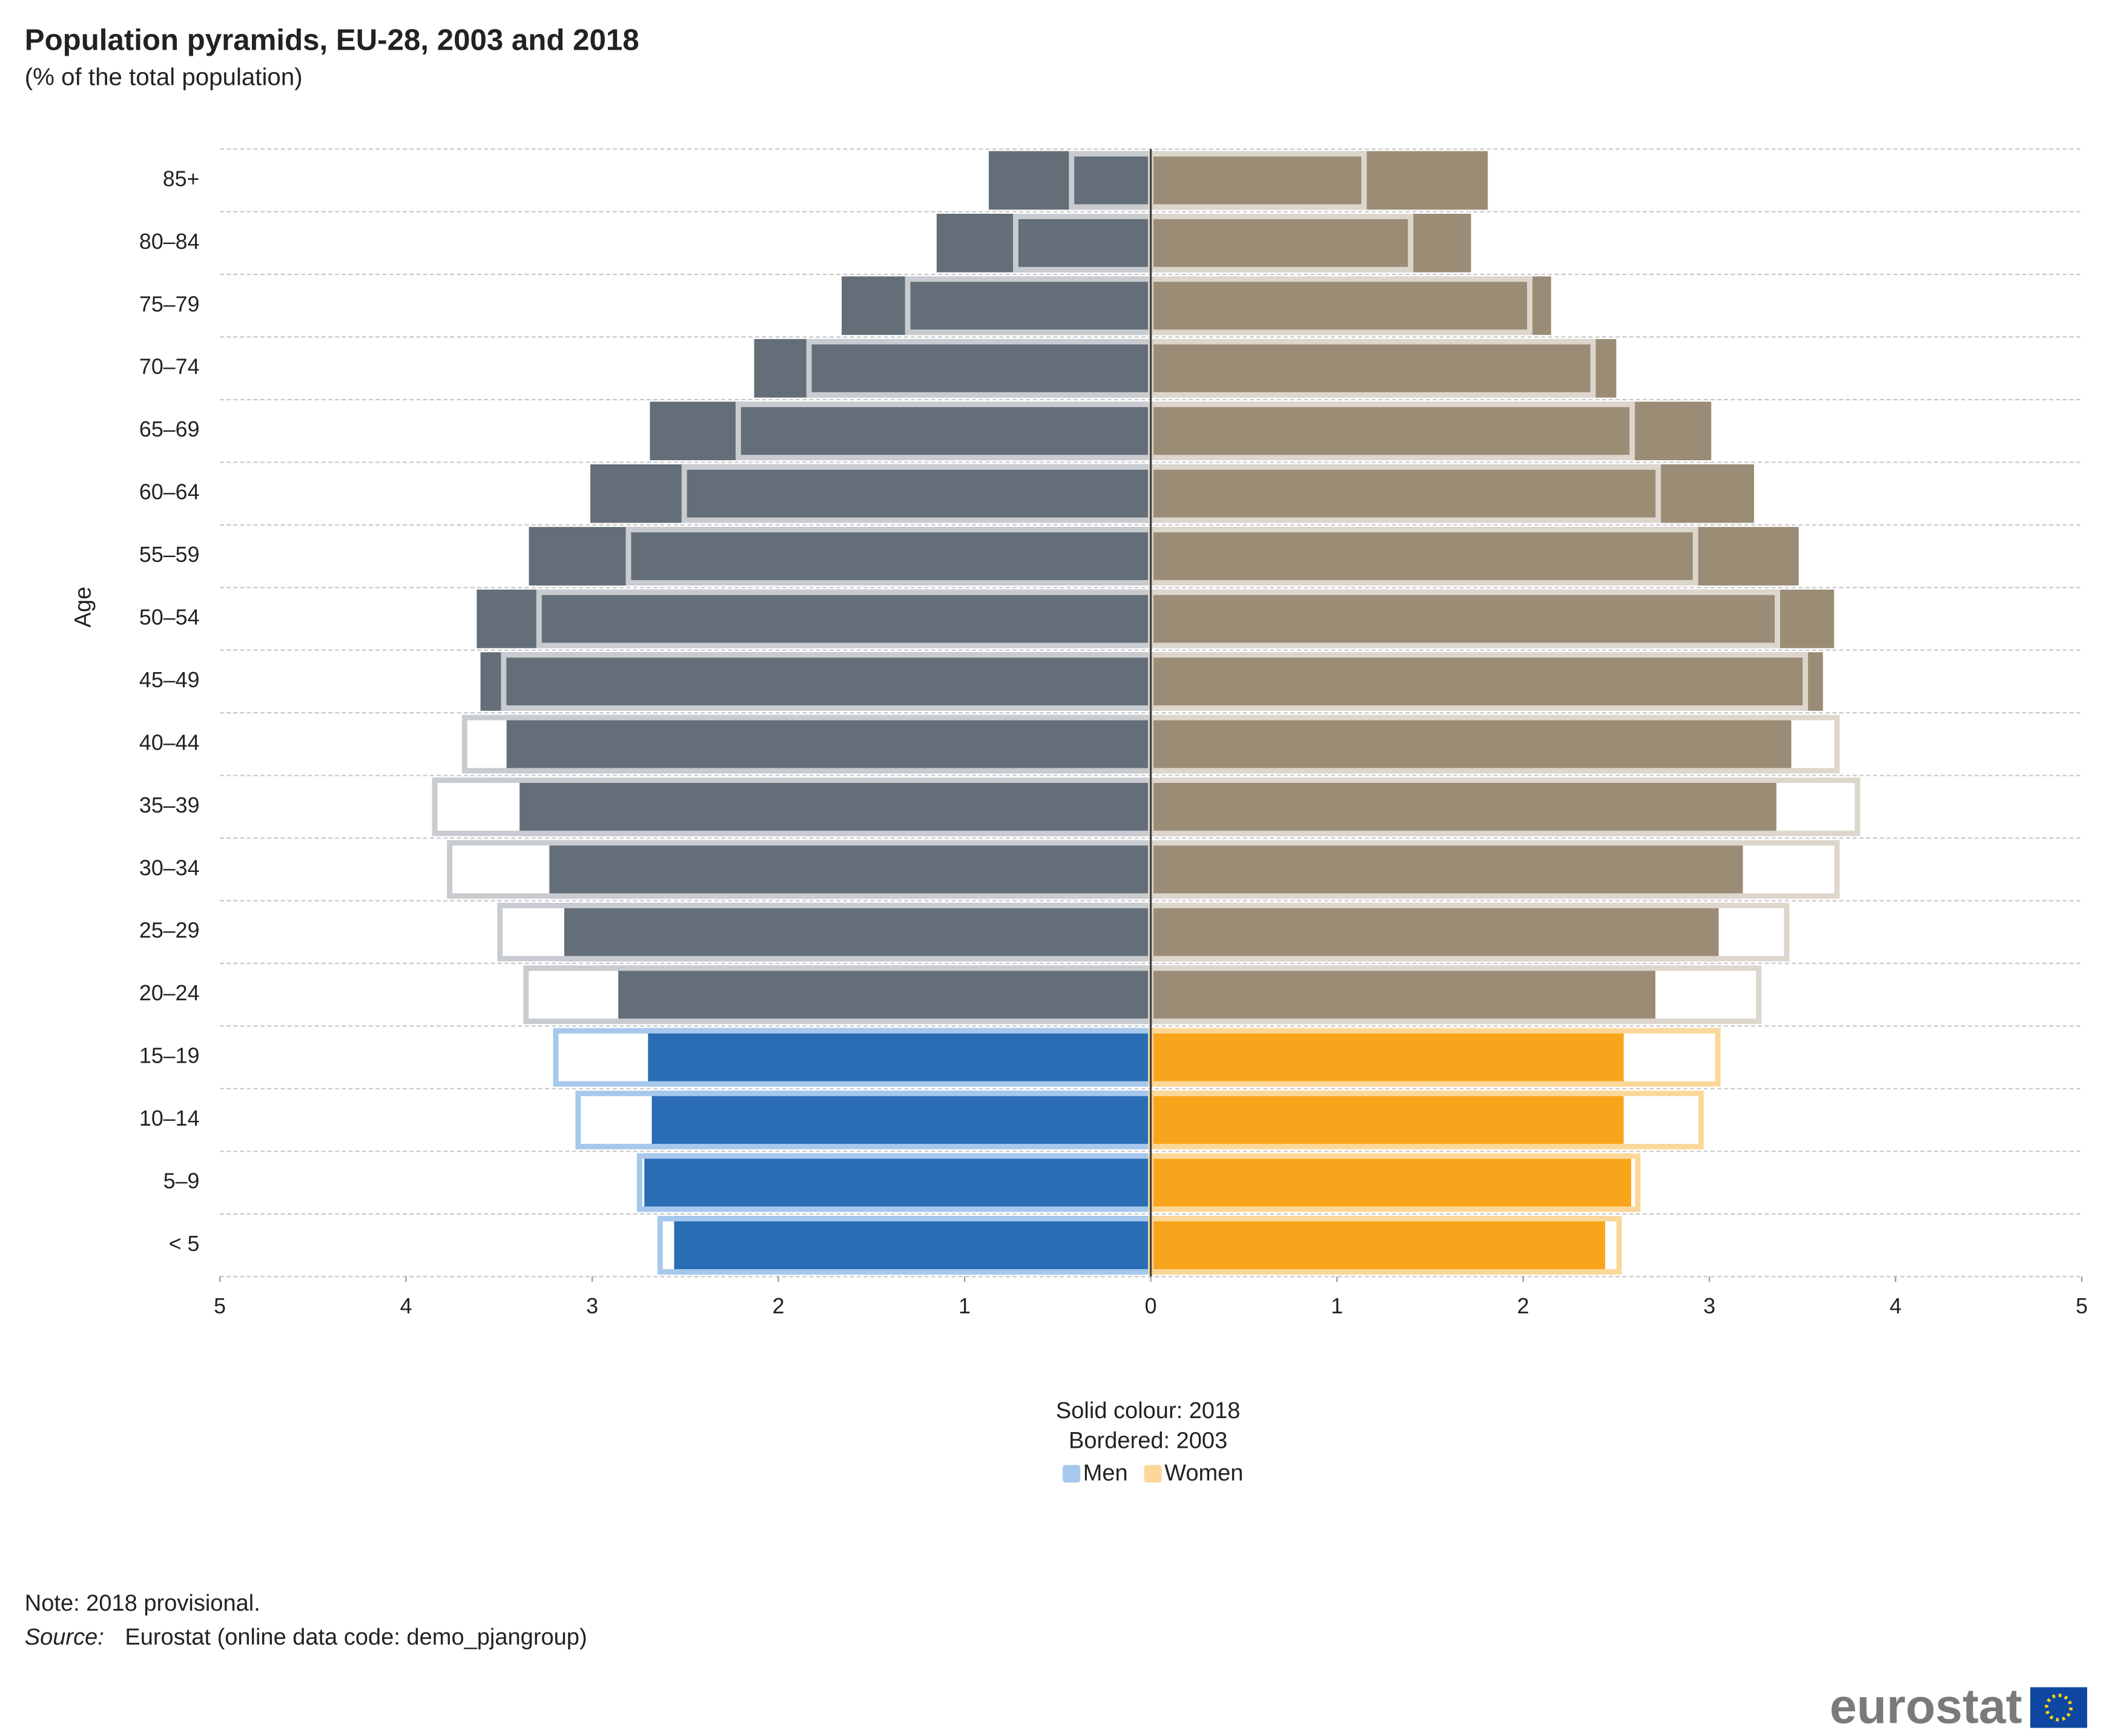 This screenshot has height=1736, width=2101. I want to click on legend-label: Women, so click(1203, 1473).